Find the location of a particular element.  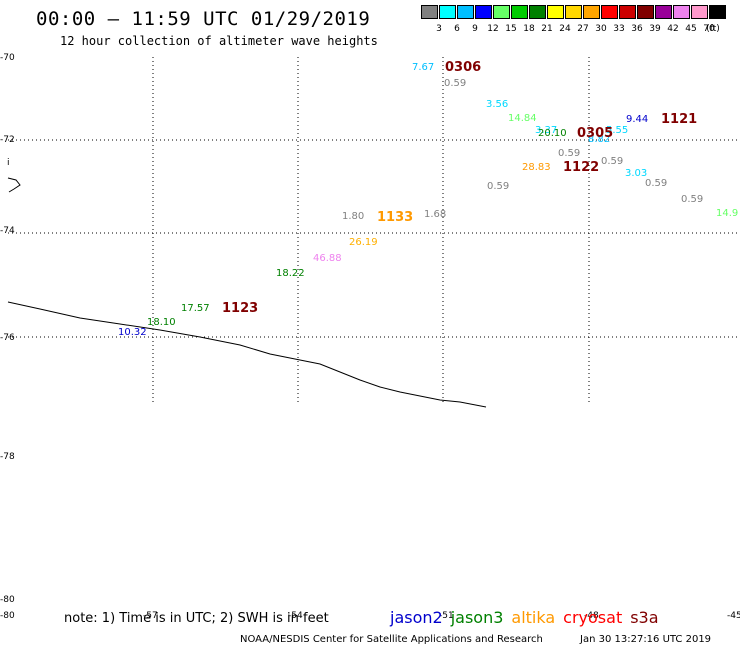

pass-time-label: 1122 is located at coordinates (581, 167).